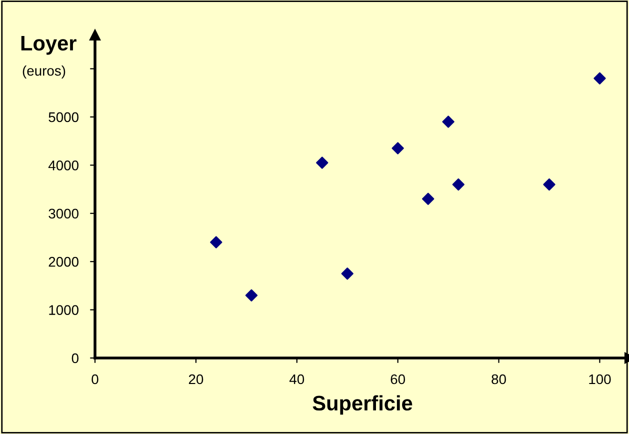 The height and width of the screenshot is (434, 629). Describe the element at coordinates (63, 165) in the screenshot. I see `y-tick-label: 4000` at that location.